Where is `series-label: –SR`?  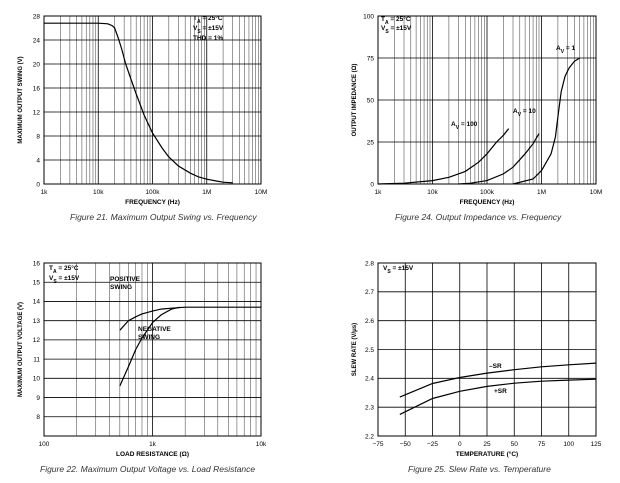 series-label: –SR is located at coordinates (495, 366).